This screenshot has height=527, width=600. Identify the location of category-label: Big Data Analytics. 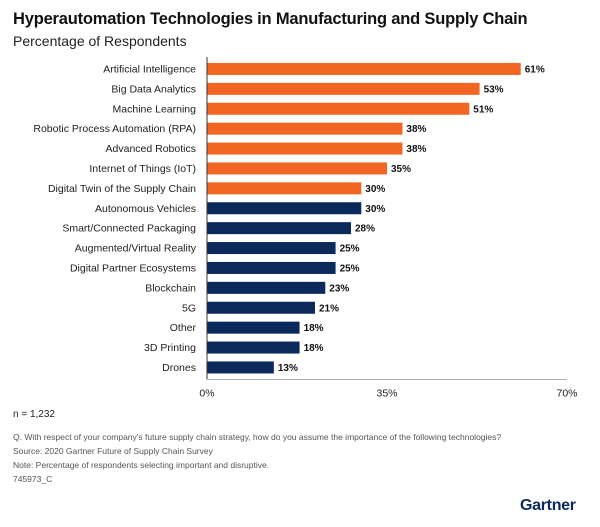
(153, 89).